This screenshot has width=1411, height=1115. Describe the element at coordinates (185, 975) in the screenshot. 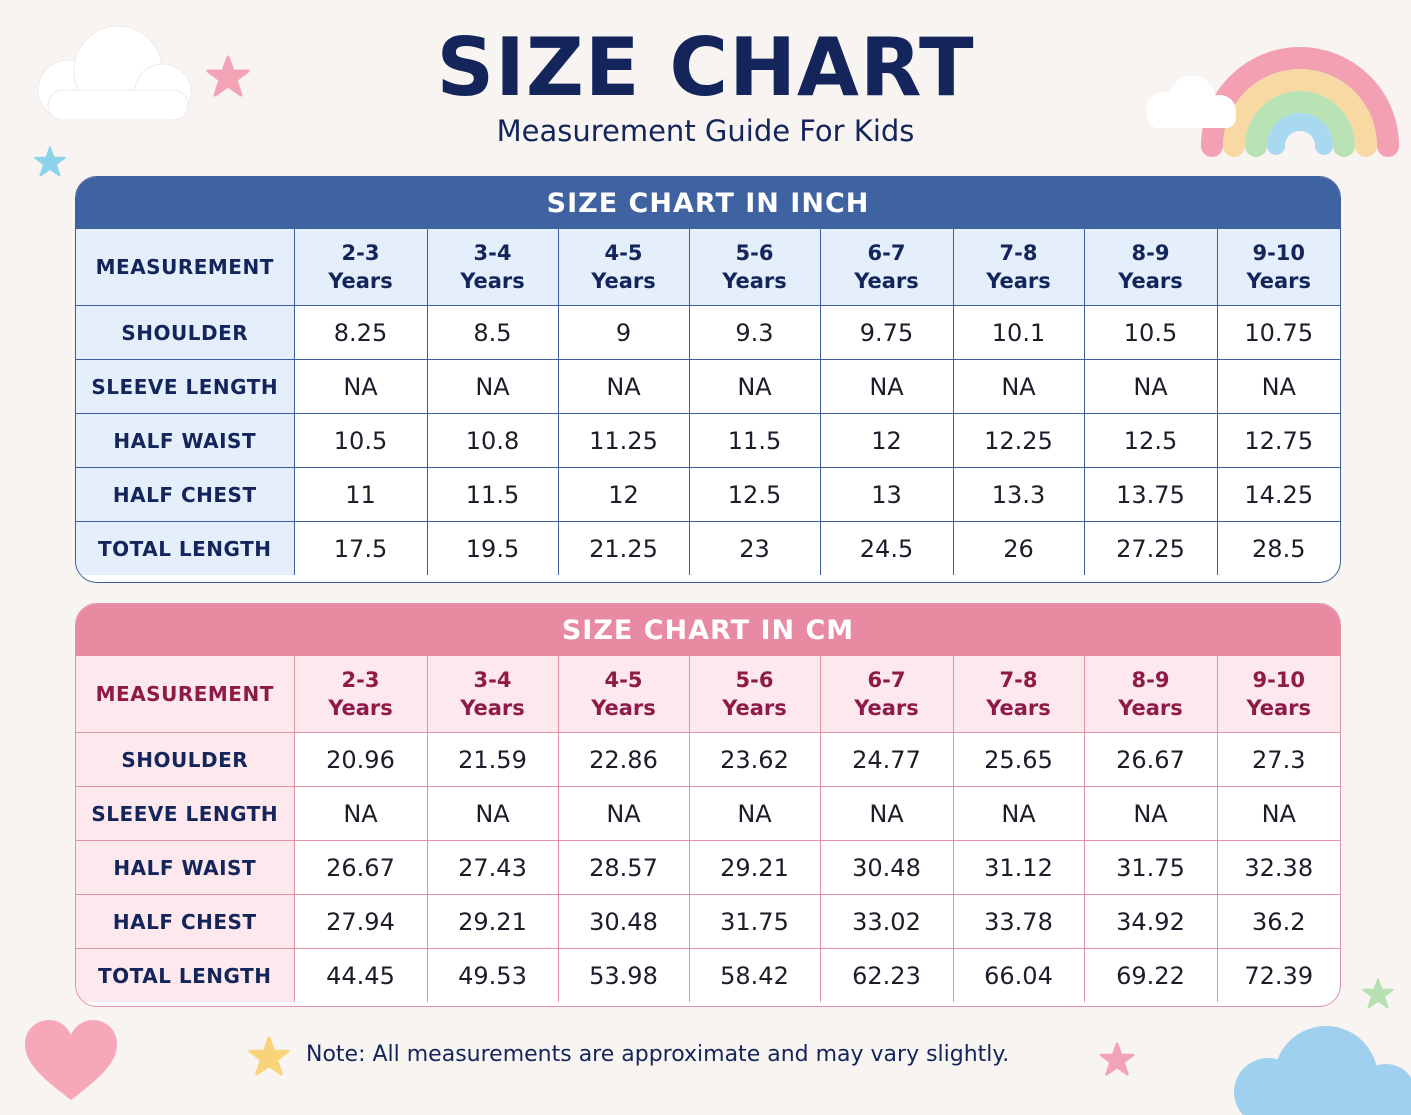

I see `row-label: TOTAL LENGTH` at that location.